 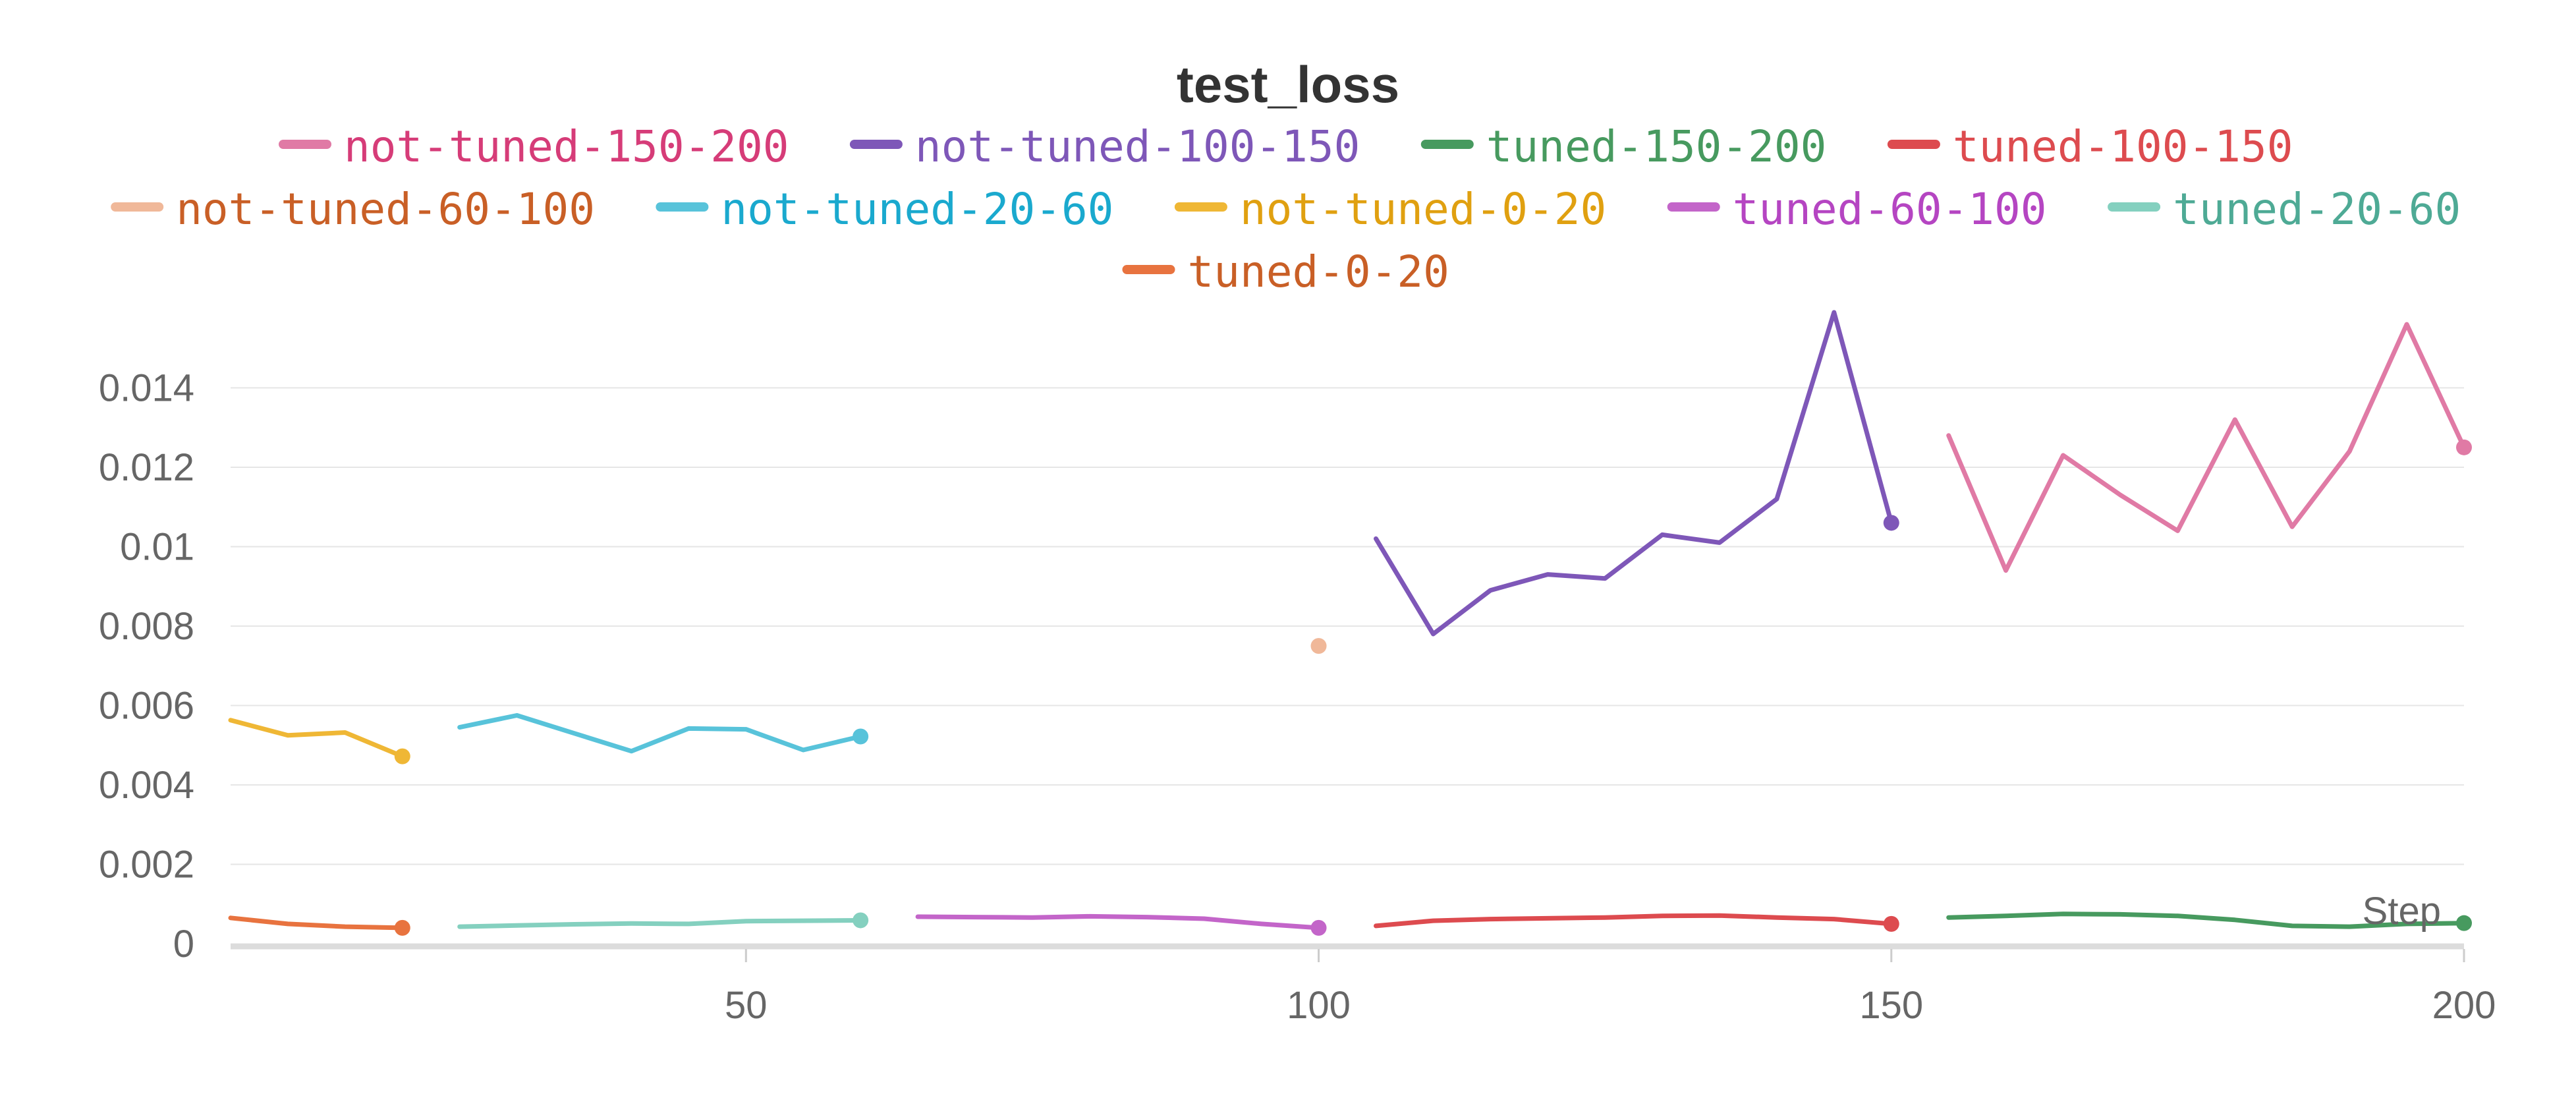 I want to click on legend-label: not-tuned-0-20, so click(x=1423, y=209).